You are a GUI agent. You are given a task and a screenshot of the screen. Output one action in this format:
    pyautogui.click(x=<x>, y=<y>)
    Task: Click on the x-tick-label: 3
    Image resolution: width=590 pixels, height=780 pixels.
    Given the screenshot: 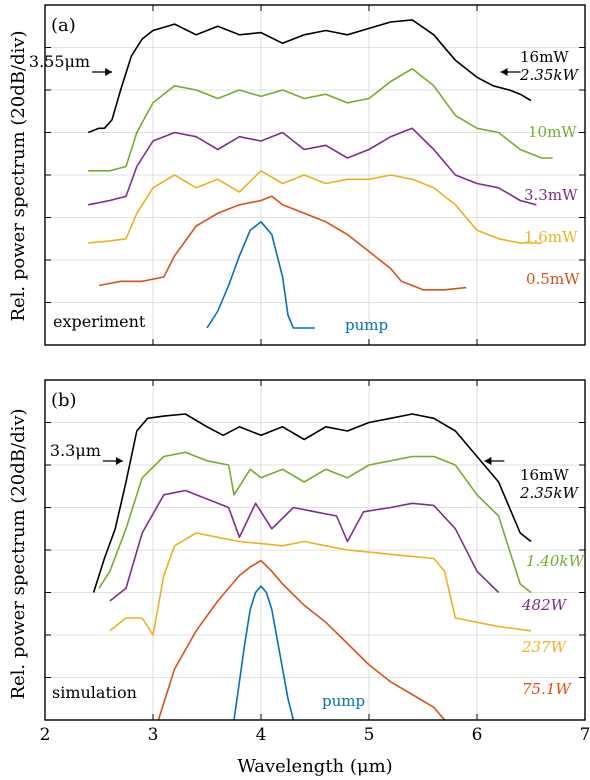 What is the action you would take?
    pyautogui.click(x=153, y=735)
    